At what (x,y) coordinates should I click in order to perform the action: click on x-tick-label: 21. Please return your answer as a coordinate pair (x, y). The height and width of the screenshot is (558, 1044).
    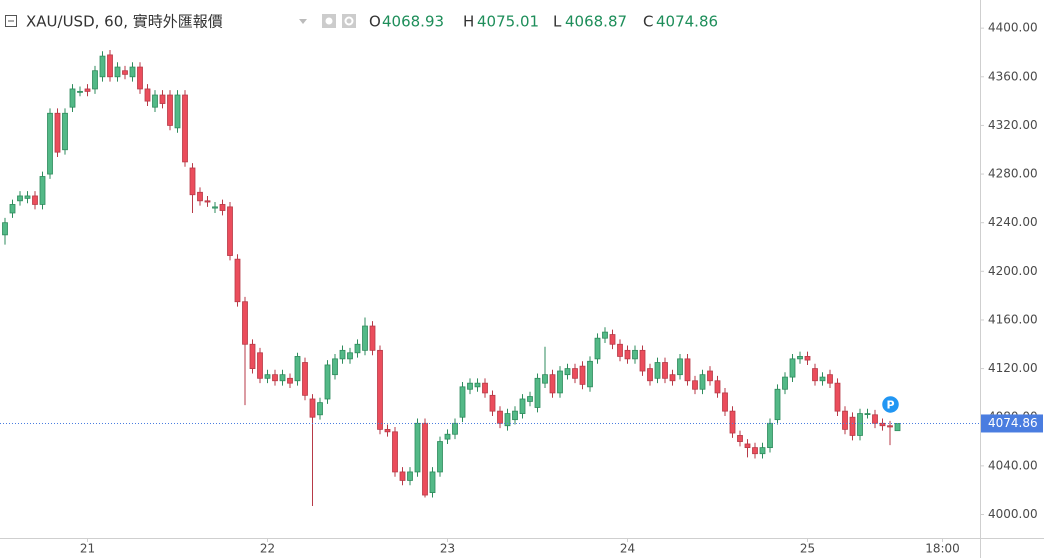
    Looking at the image, I should click on (87, 549).